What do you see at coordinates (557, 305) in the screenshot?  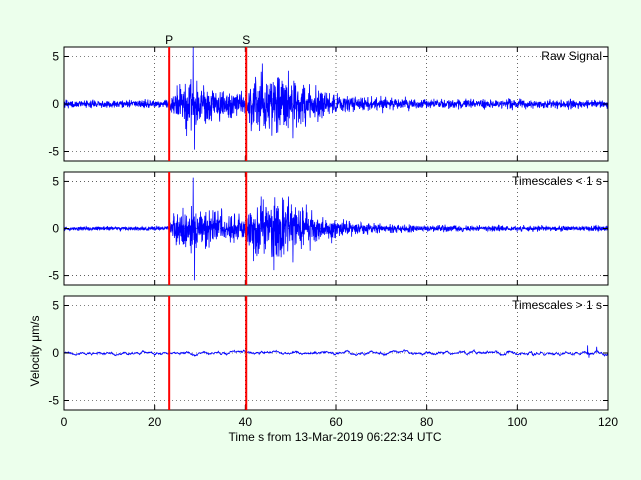 I see `panel-title: Timescales > 1 s` at bounding box center [557, 305].